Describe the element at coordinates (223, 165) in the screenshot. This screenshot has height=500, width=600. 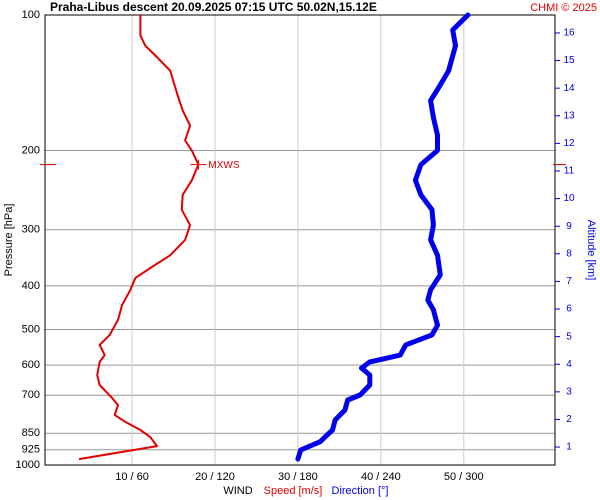
I see `annotation: MXWS` at that location.